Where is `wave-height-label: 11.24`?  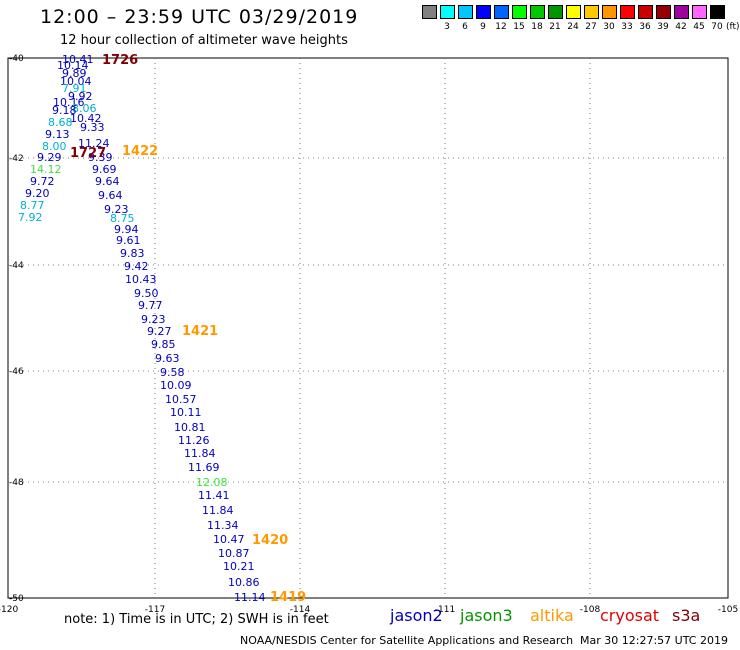
wave-height-label: 11.24 is located at coordinates (94, 143).